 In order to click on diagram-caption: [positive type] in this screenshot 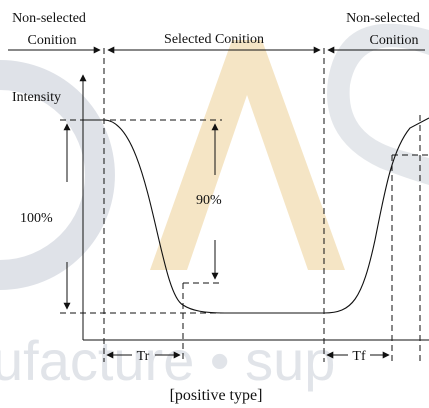, I will do `click(216, 395)`.